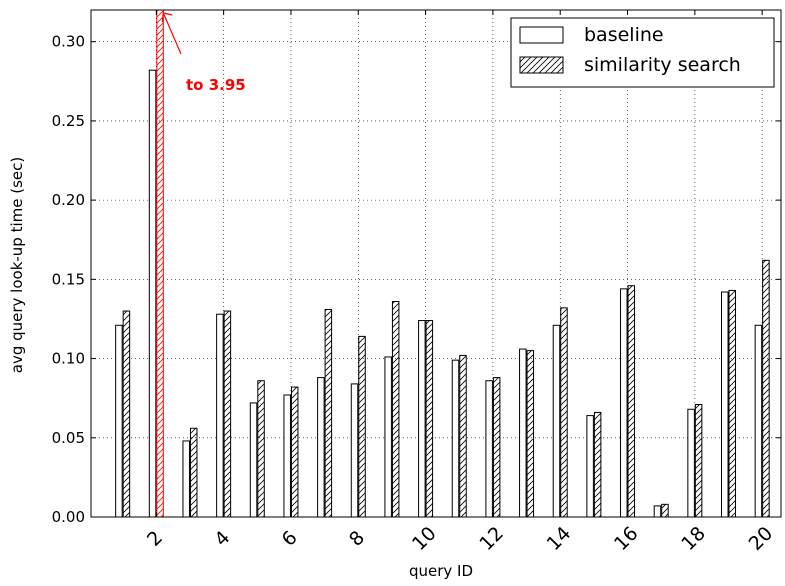 This screenshot has height=586, width=785. I want to click on annotation-label: to 3.95, so click(216, 85).